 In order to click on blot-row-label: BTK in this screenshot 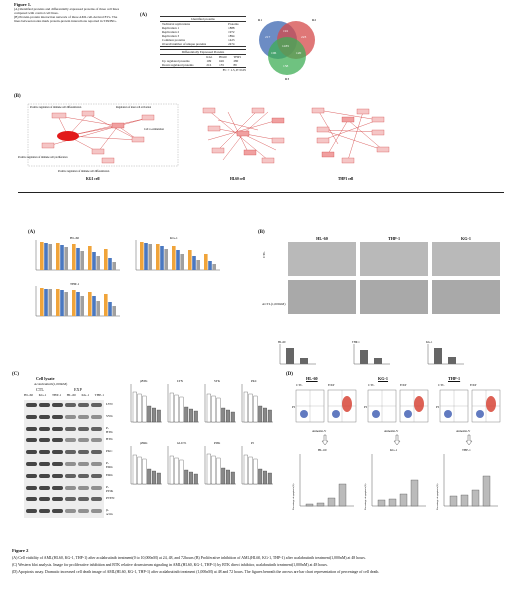, I will do `click(109, 439)`.